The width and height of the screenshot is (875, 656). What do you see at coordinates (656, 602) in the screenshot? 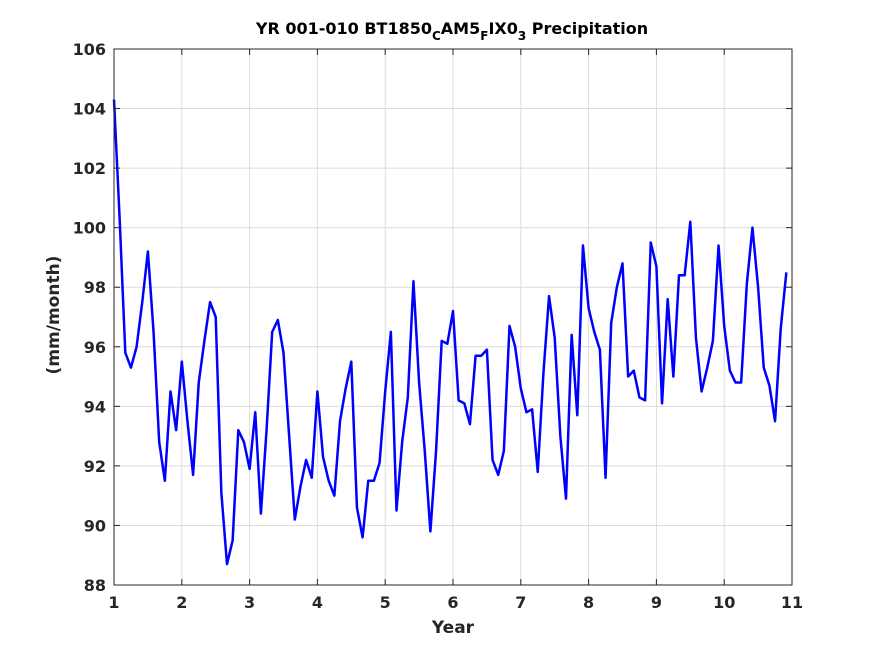
I see `x-tick-label: 9` at bounding box center [656, 602].